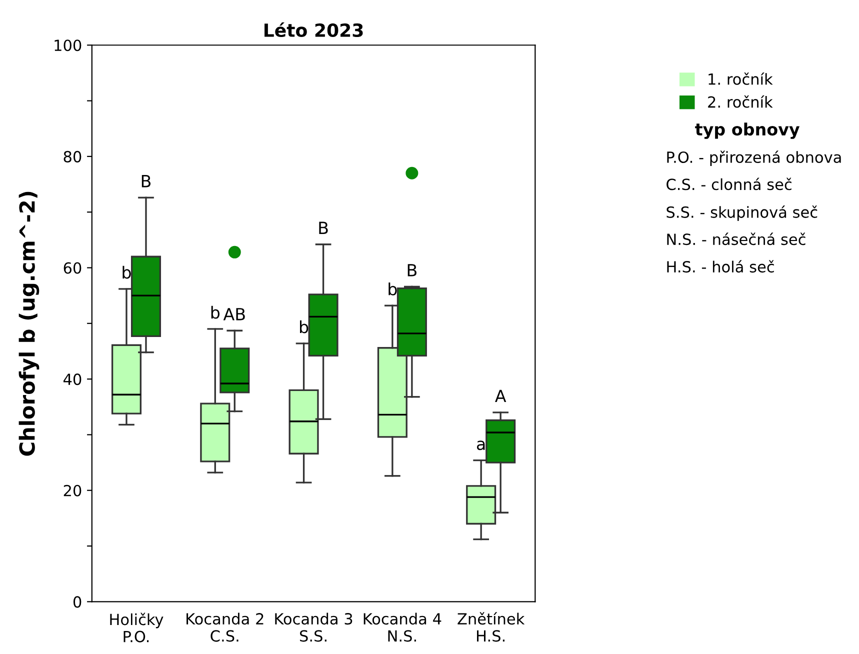 This screenshot has height=654, width=859. Describe the element at coordinates (68, 46) in the screenshot. I see `y-tick-label: 100` at that location.